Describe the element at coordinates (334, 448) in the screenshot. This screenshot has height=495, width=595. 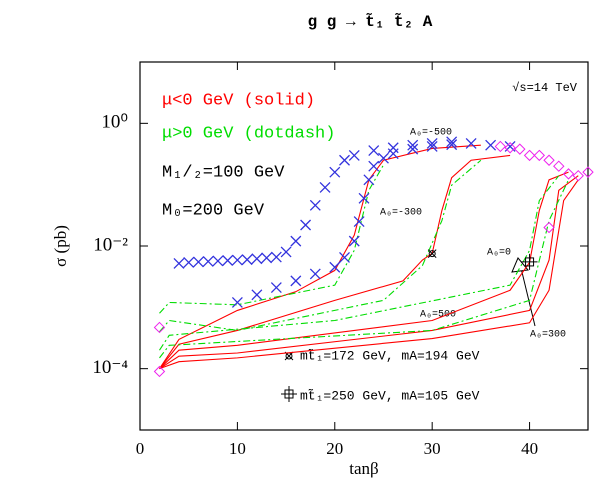
I see `x-tick-label: 20` at that location.